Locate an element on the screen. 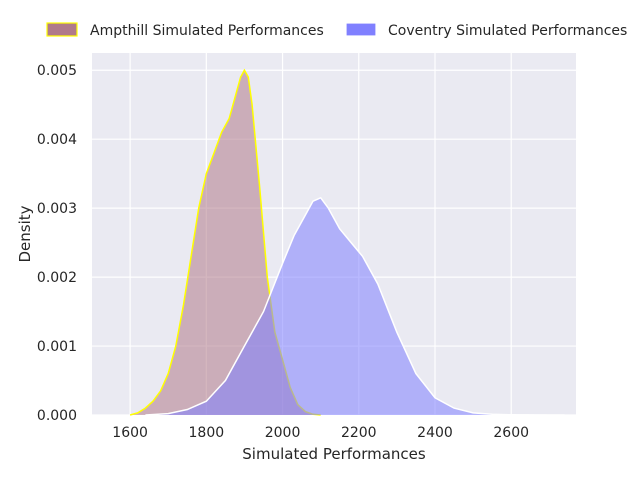 This screenshot has width=640, height=480. legend-label-ampthill: Ampthill Simulated Performances is located at coordinates (207, 31).